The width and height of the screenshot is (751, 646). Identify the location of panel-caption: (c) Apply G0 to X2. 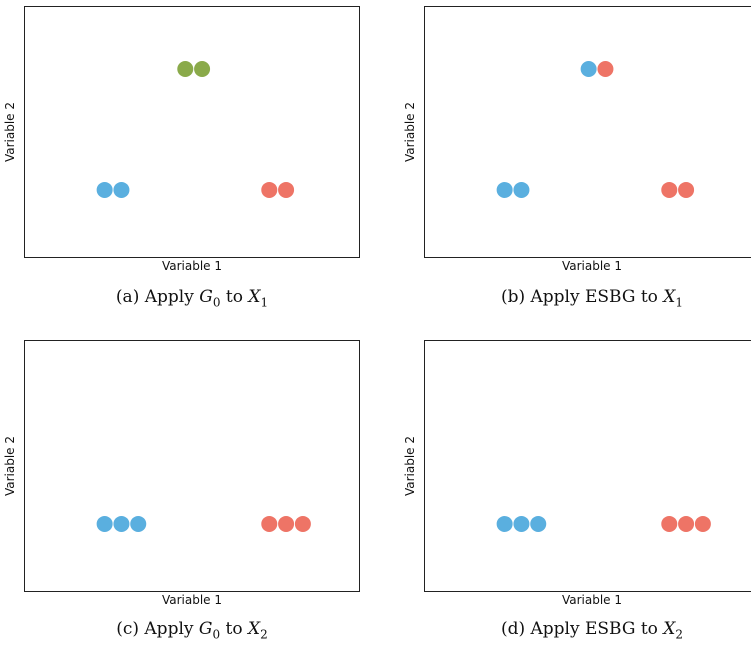
(192, 630).